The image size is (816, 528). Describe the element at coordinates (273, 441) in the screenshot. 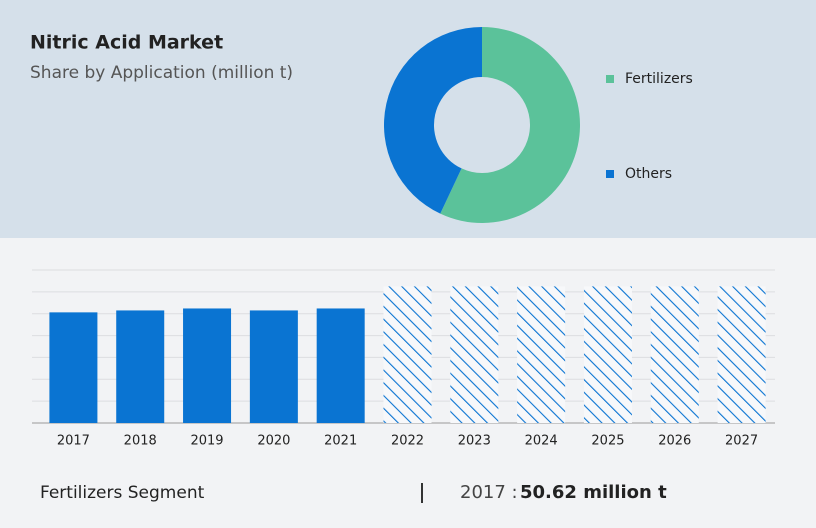

I see `x-tick-label: 2020` at that location.